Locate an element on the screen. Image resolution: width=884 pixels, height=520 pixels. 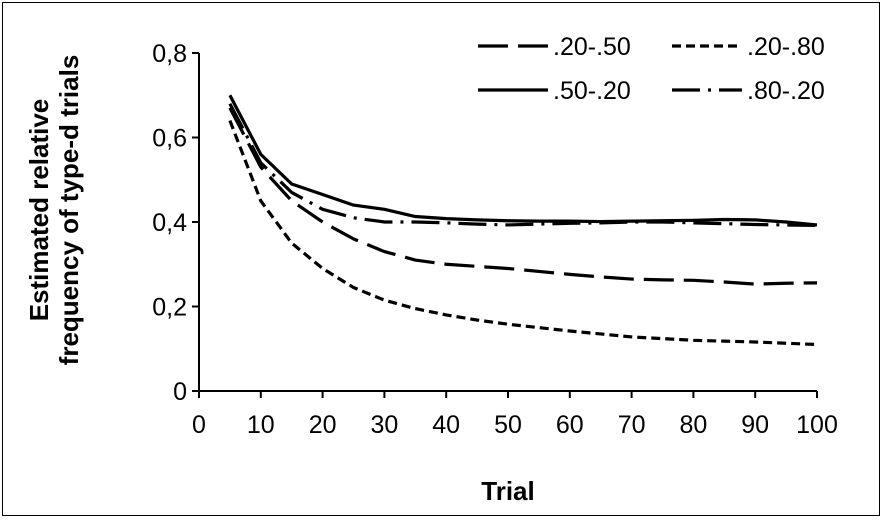
x-tick-label: 40 is located at coordinates (446, 425).